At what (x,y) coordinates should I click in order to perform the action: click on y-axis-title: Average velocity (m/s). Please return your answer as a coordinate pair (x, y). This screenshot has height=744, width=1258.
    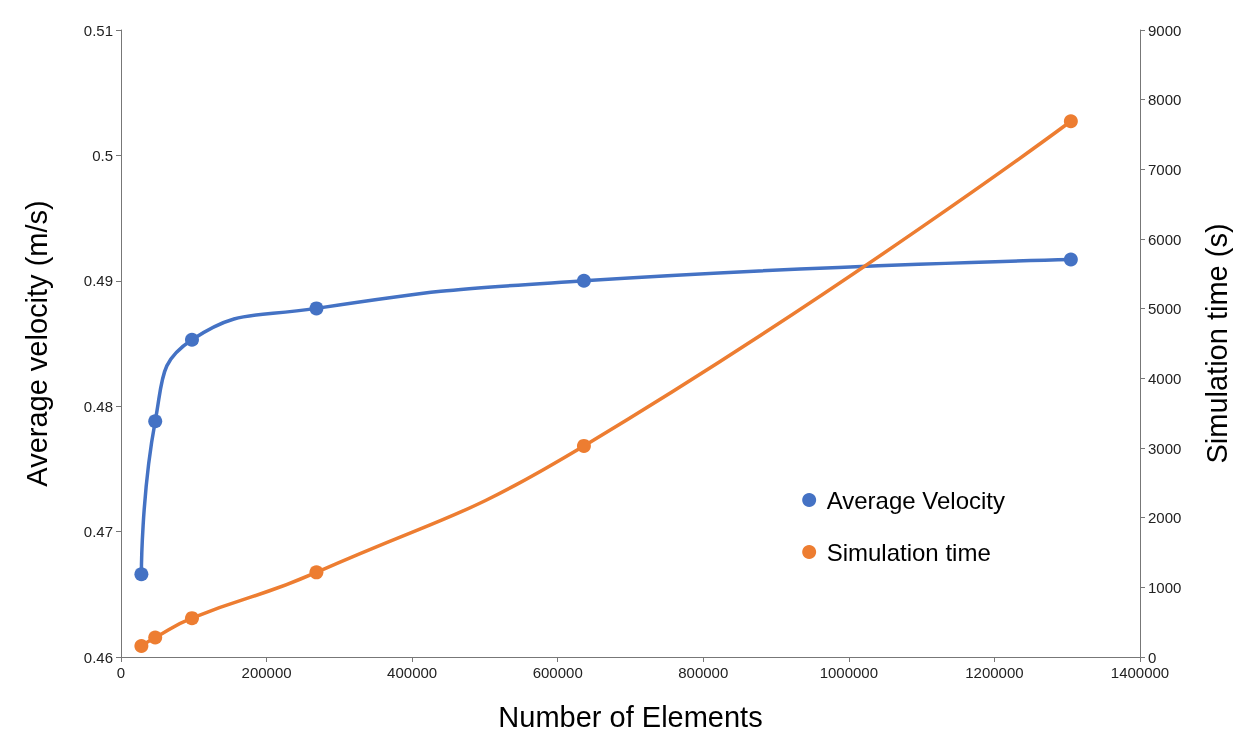
    Looking at the image, I should click on (36, 343).